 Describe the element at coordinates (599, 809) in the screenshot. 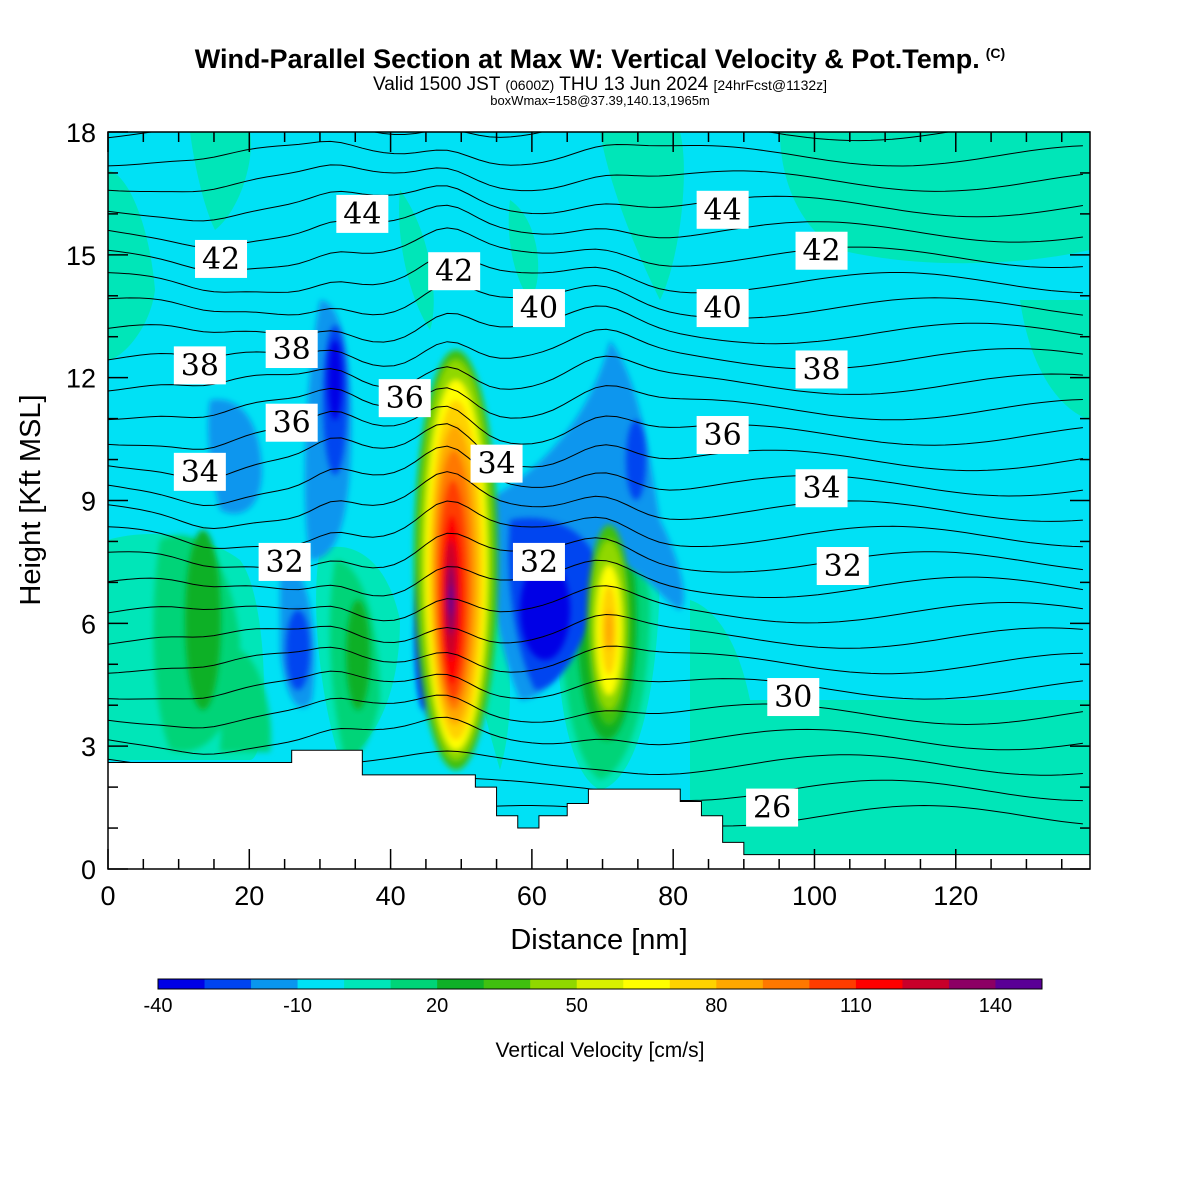

I see `terrain-mask` at that location.